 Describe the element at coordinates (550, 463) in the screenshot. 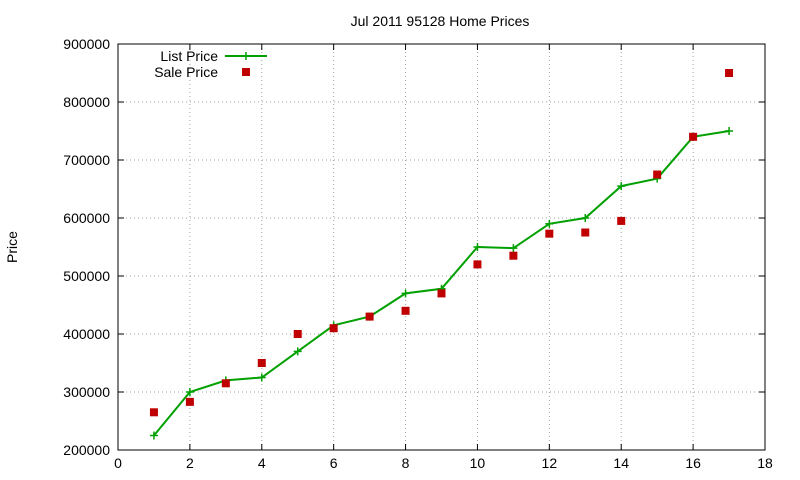

I see `x-tick-label: 12` at that location.